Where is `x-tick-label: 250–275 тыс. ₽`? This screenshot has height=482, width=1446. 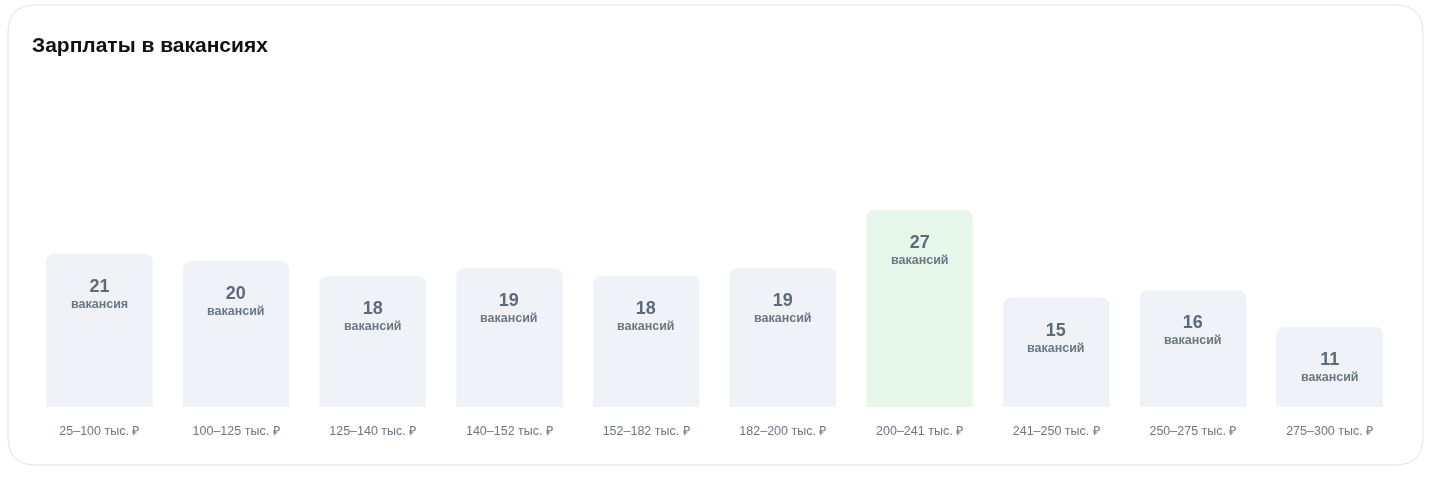
x-tick-label: 250–275 тыс. ₽ is located at coordinates (1193, 430).